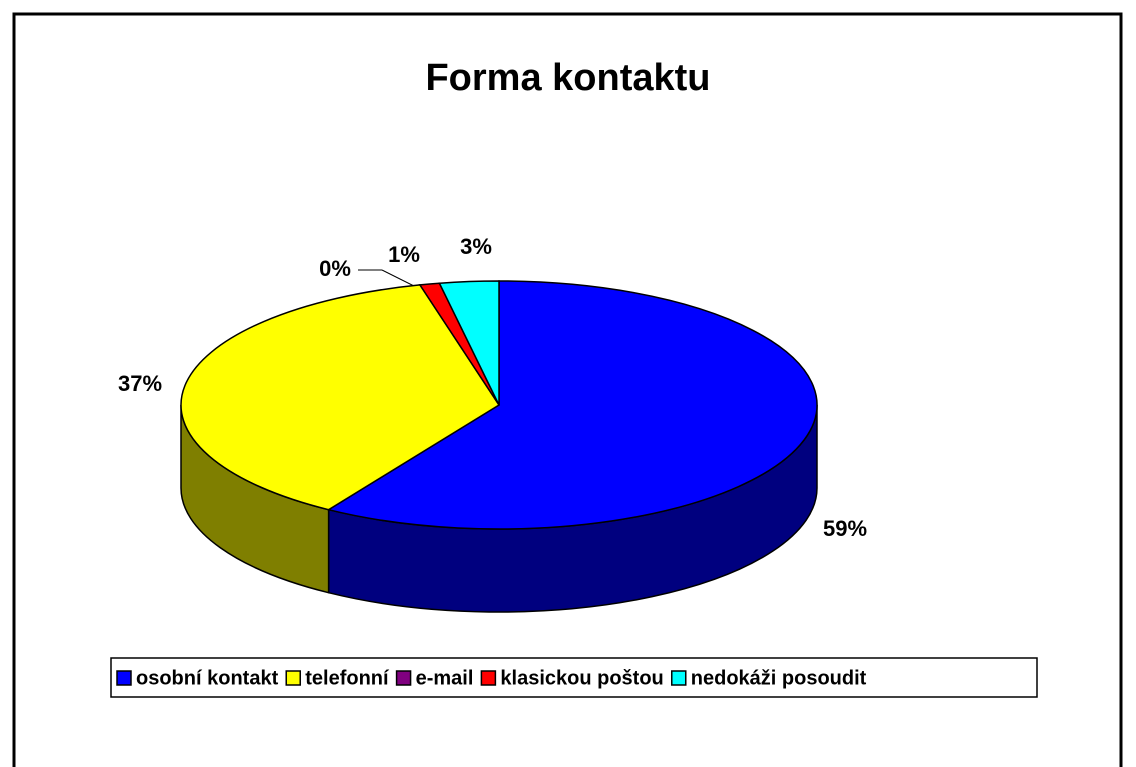  What do you see at coordinates (207, 678) in the screenshot?
I see `legend-label: osobní kontakt` at bounding box center [207, 678].